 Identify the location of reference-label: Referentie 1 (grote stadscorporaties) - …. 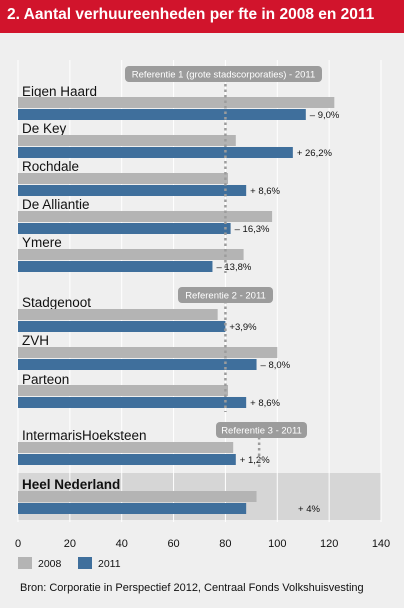
(224, 75).